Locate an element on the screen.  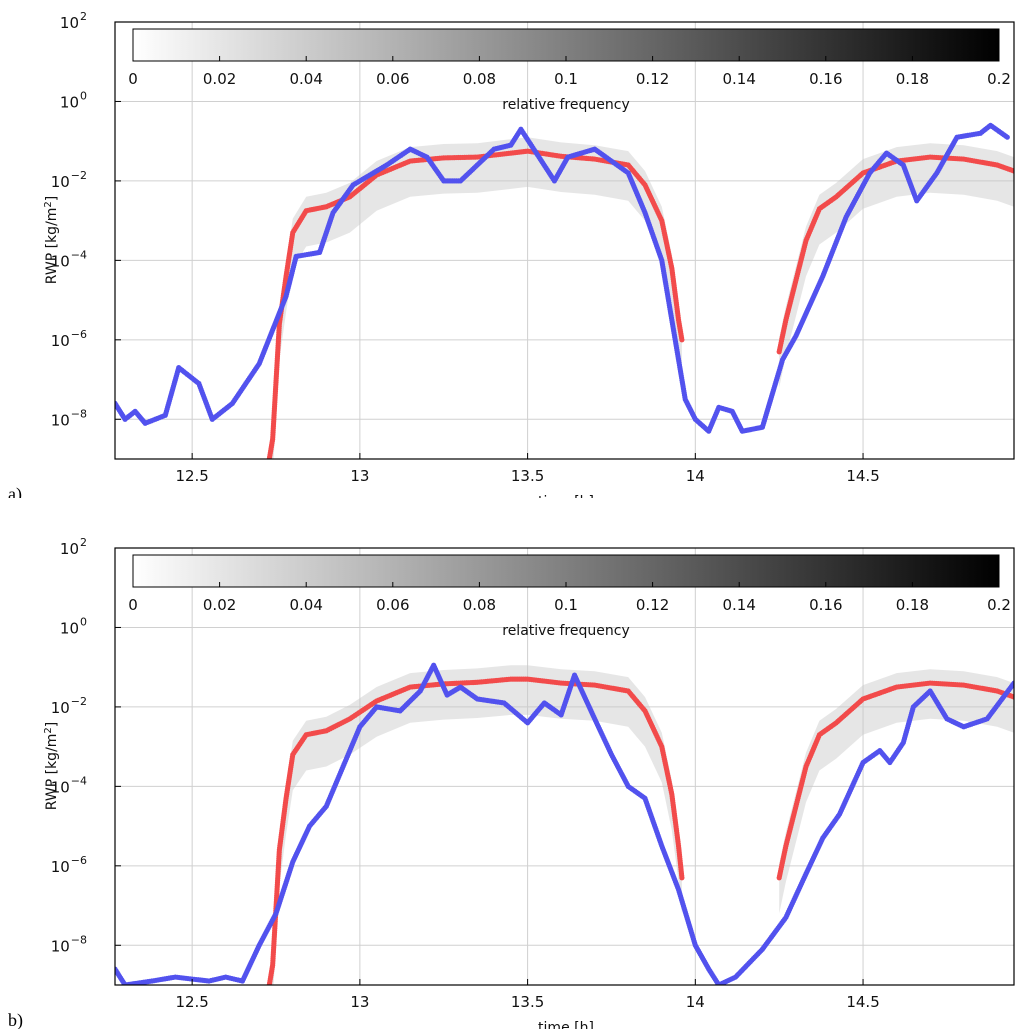
panel-b-label: b) is located at coordinates (15, 1019).